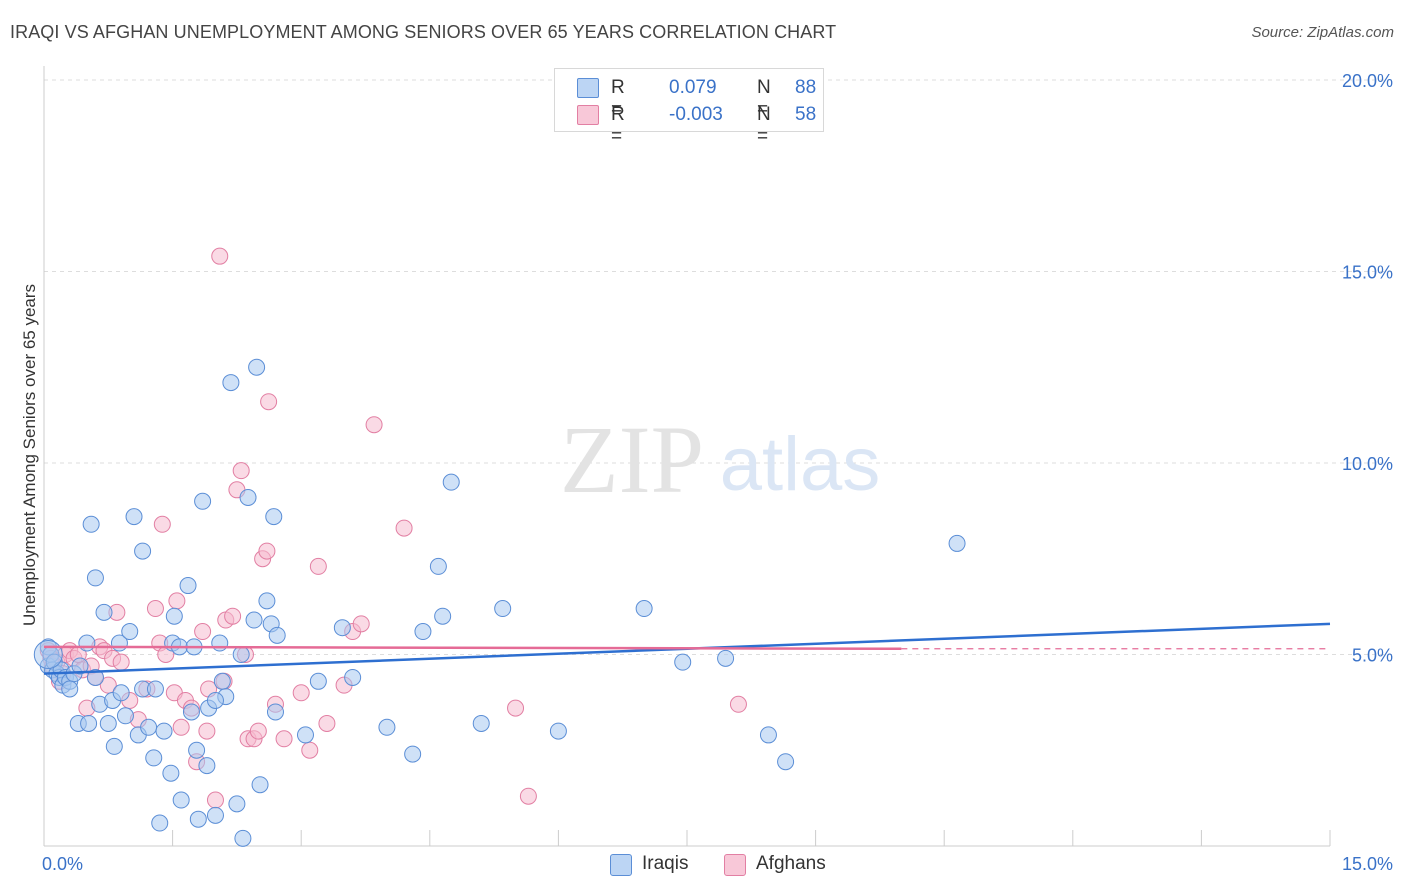 This screenshot has height=892, width=1406. What do you see at coordinates (806, 114) in the screenshot?
I see `afghans-n-value: 58` at bounding box center [806, 114].